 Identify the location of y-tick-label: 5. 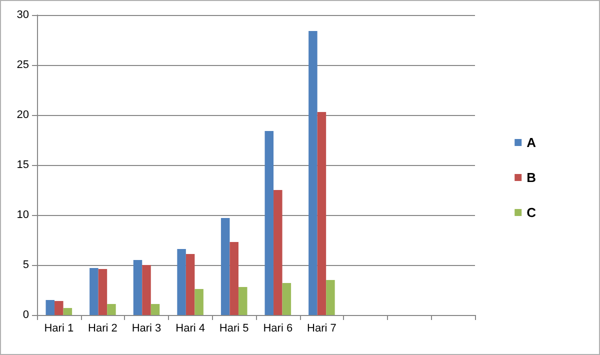
(25, 265).